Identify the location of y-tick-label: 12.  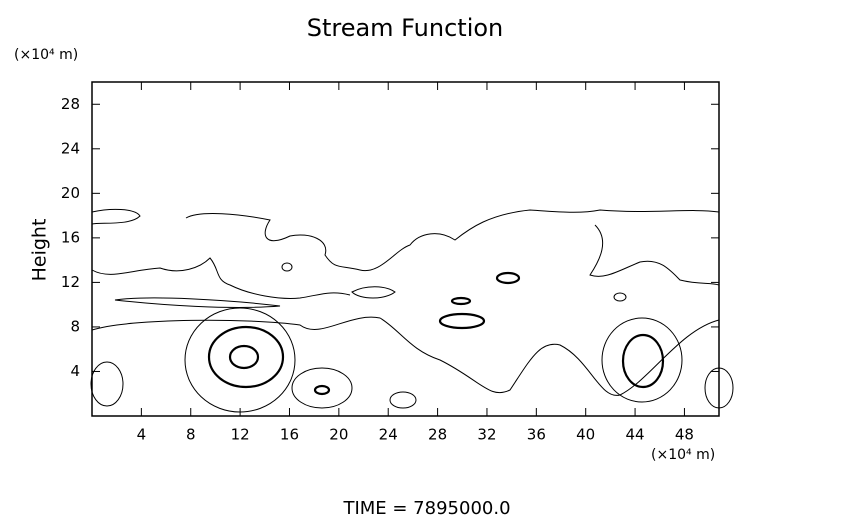
(70, 282).